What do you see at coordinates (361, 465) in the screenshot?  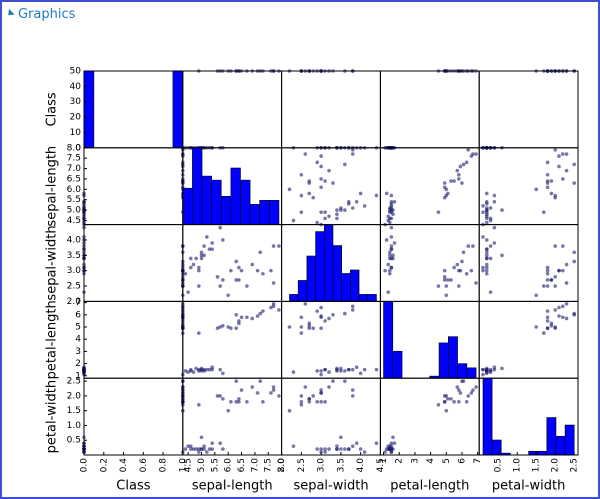 I see `x-tick-label: 4.0` at bounding box center [361, 465].